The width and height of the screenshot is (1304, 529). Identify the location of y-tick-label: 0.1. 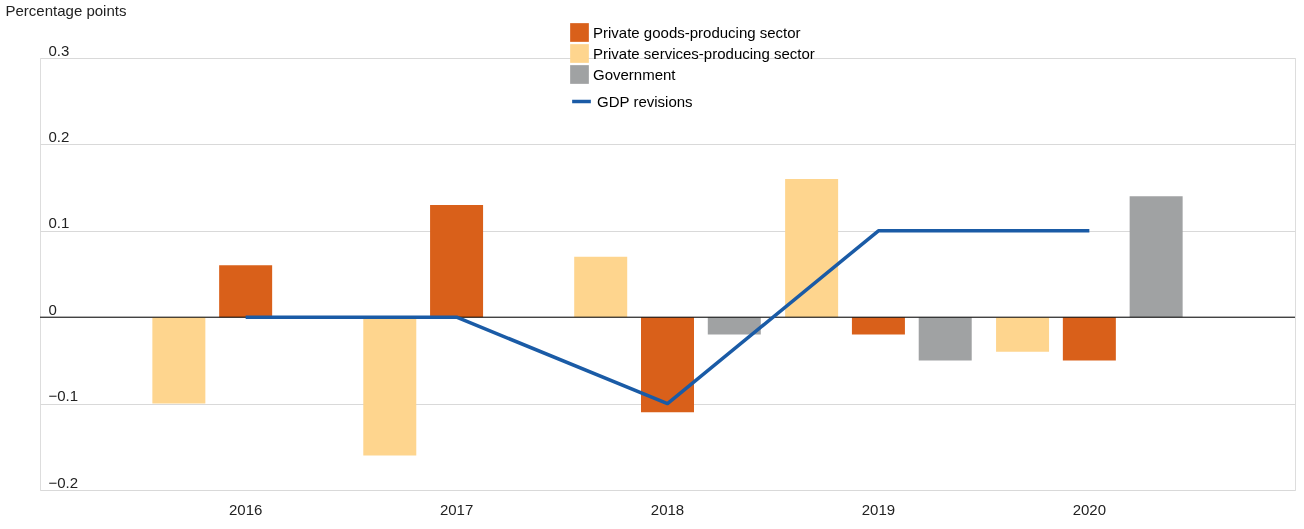
(59, 223).